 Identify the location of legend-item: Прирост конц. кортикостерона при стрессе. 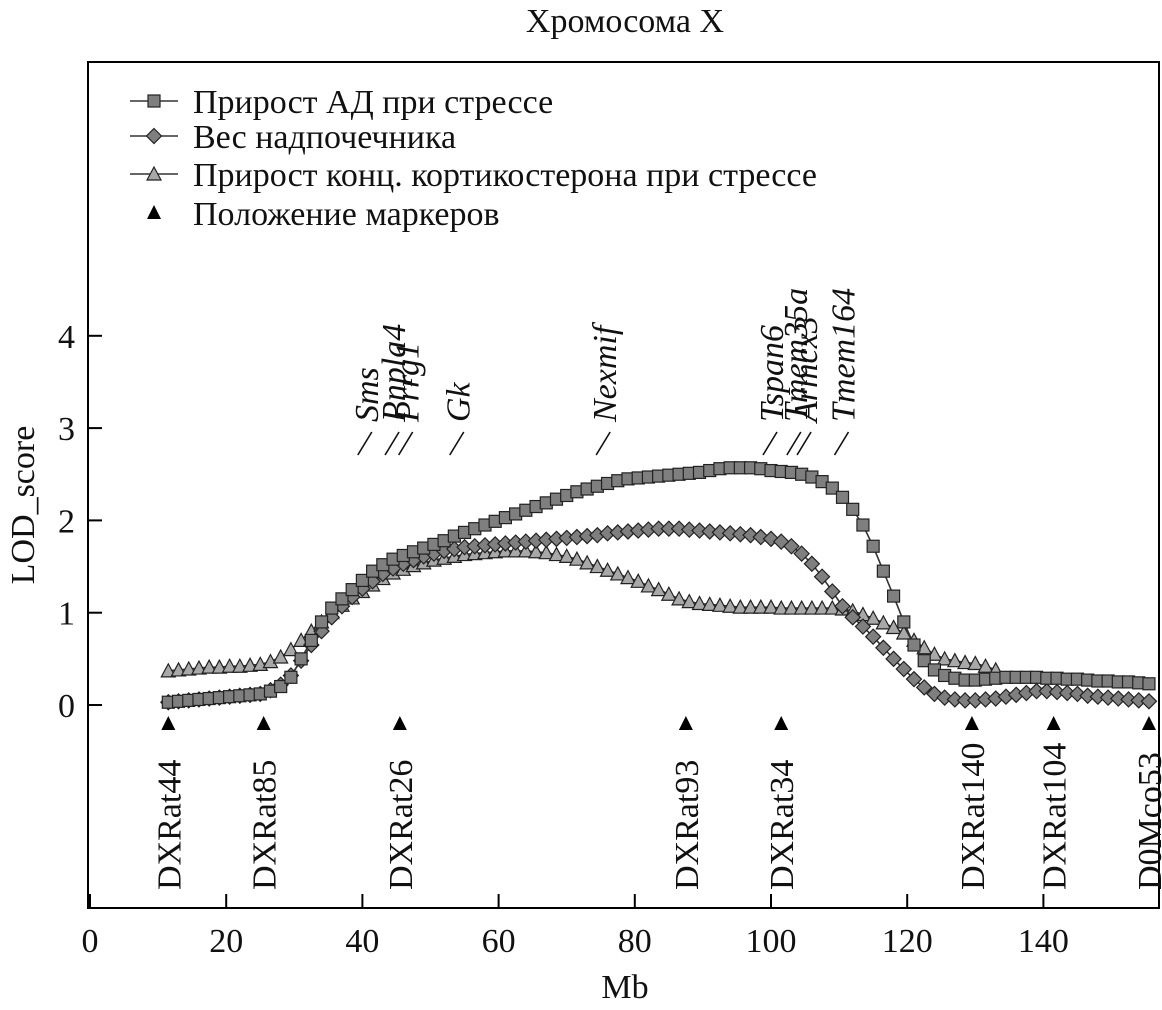
(473, 175).